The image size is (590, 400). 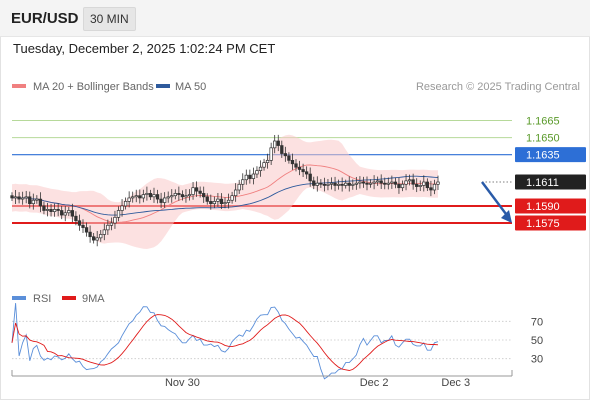 What do you see at coordinates (144, 48) in the screenshot?
I see `timestamp: Tuesday, December 2, 2025 1:02:24 PM CET` at bounding box center [144, 48].